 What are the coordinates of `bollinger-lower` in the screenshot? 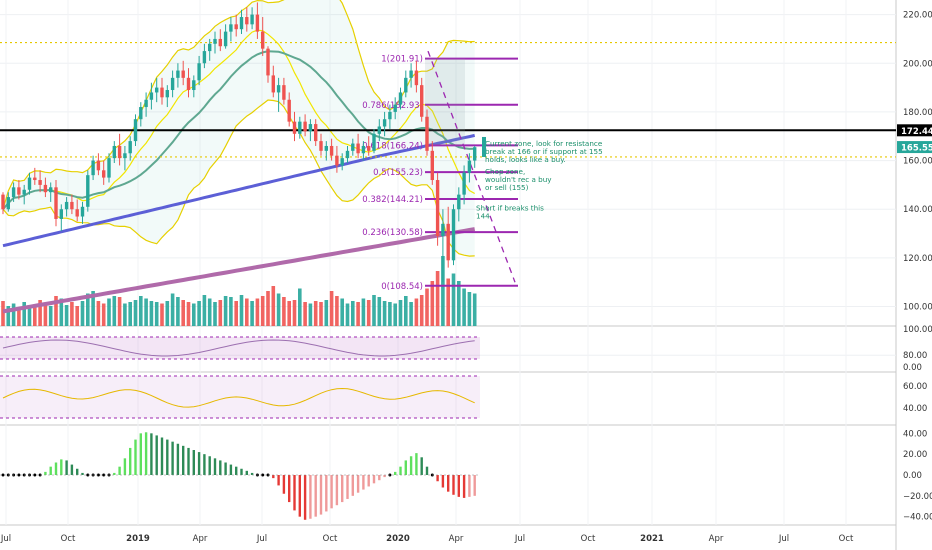 It's located at (238, 178).